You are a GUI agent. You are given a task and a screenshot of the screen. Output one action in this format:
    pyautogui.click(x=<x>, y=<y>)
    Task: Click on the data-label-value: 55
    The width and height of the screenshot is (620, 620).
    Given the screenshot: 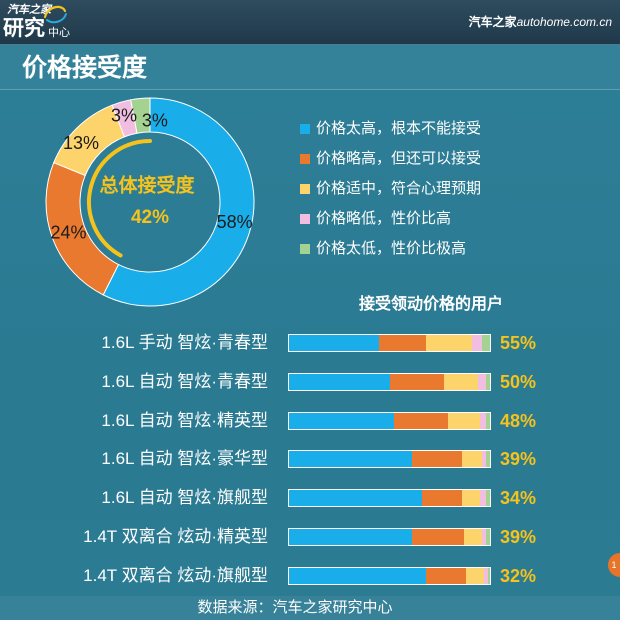 What is the action you would take?
    pyautogui.click(x=510, y=343)
    